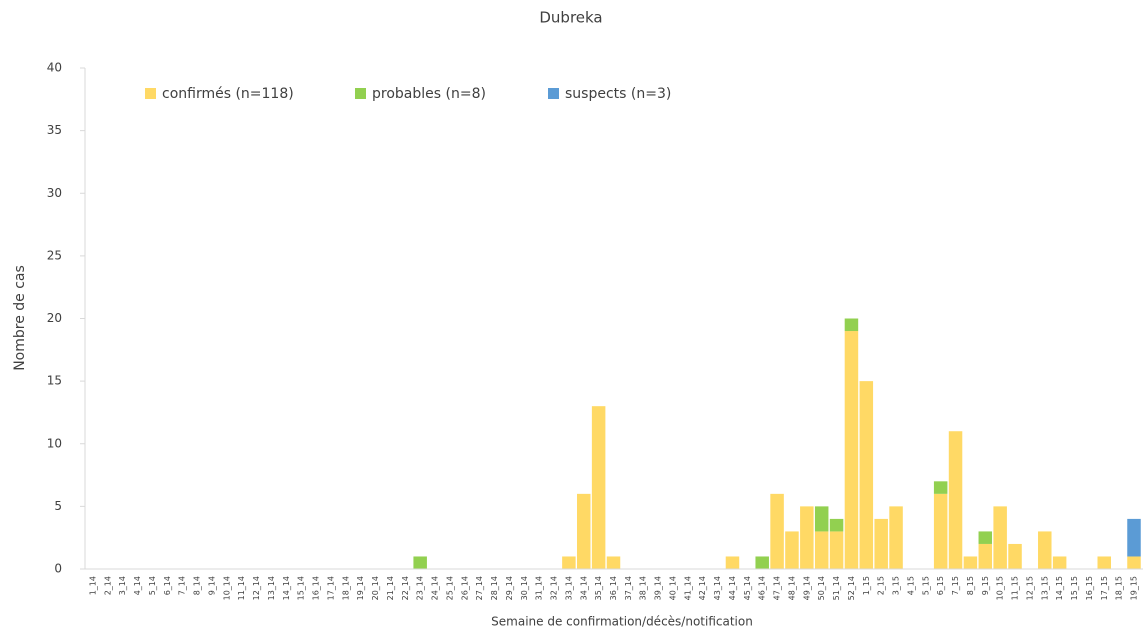  Describe the element at coordinates (985, 585) in the screenshot. I see `x-tick-label: 9_15` at that location.